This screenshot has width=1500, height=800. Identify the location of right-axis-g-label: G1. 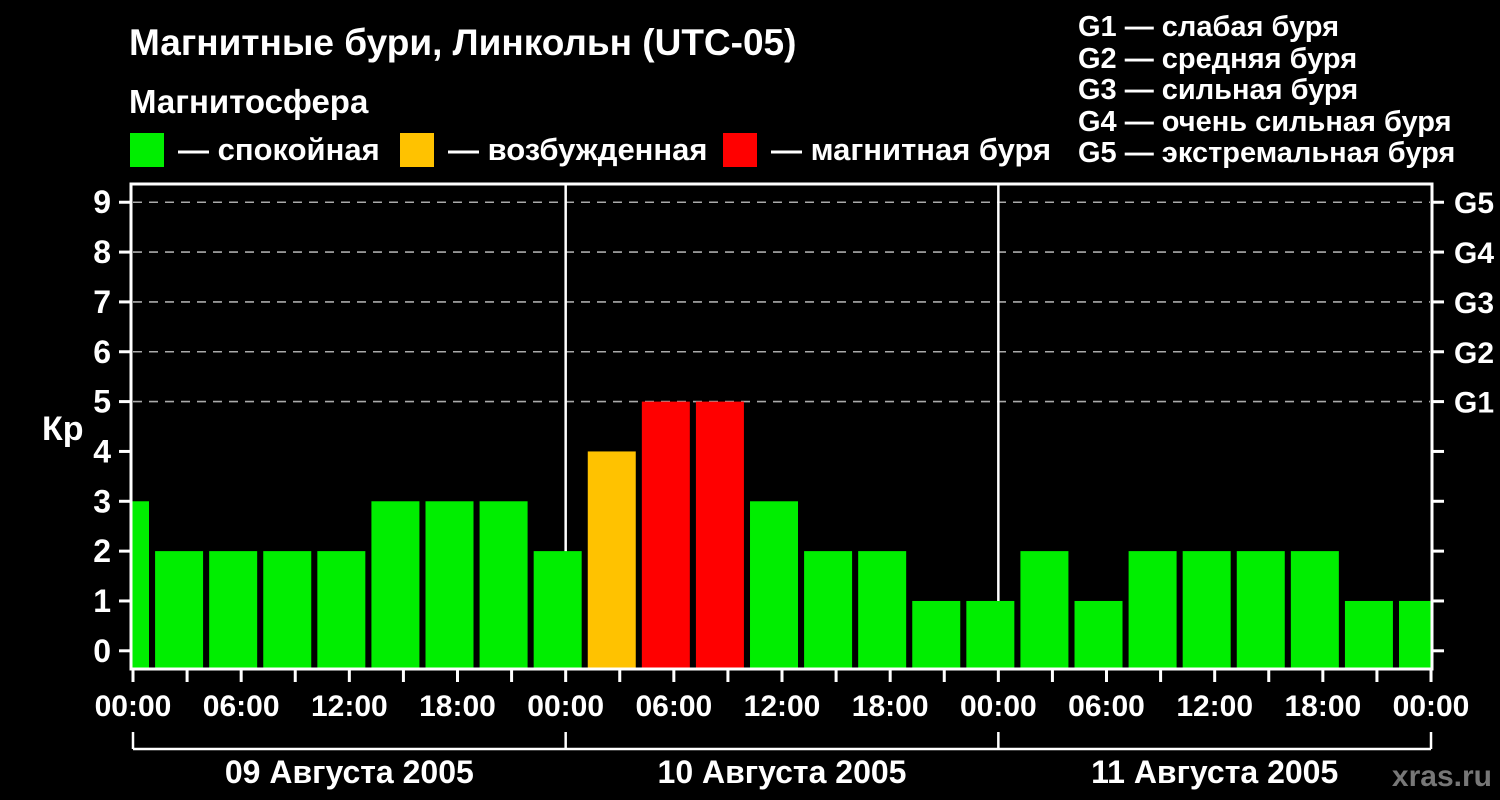
(1474, 403).